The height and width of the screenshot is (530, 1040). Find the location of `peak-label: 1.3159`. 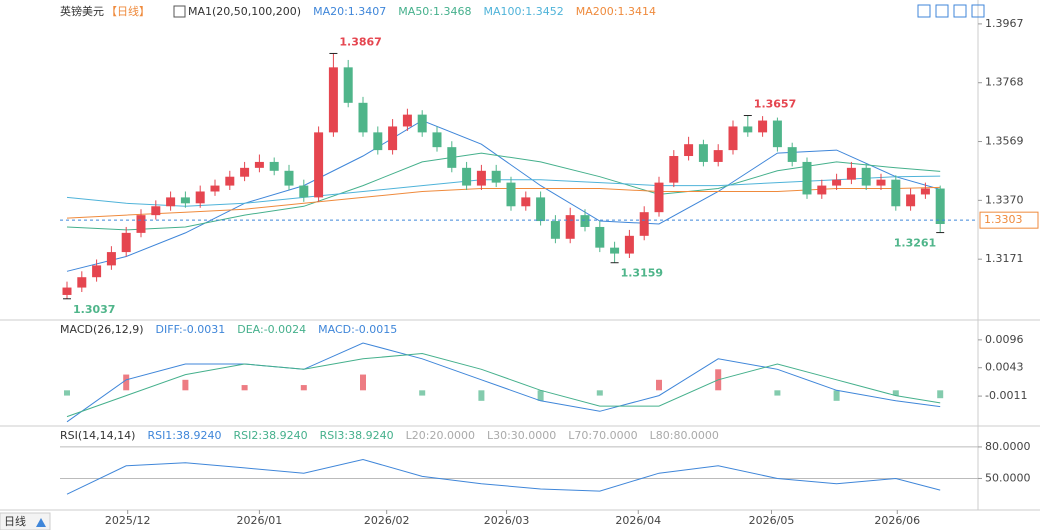

peak-label: 1.3159 is located at coordinates (642, 273).